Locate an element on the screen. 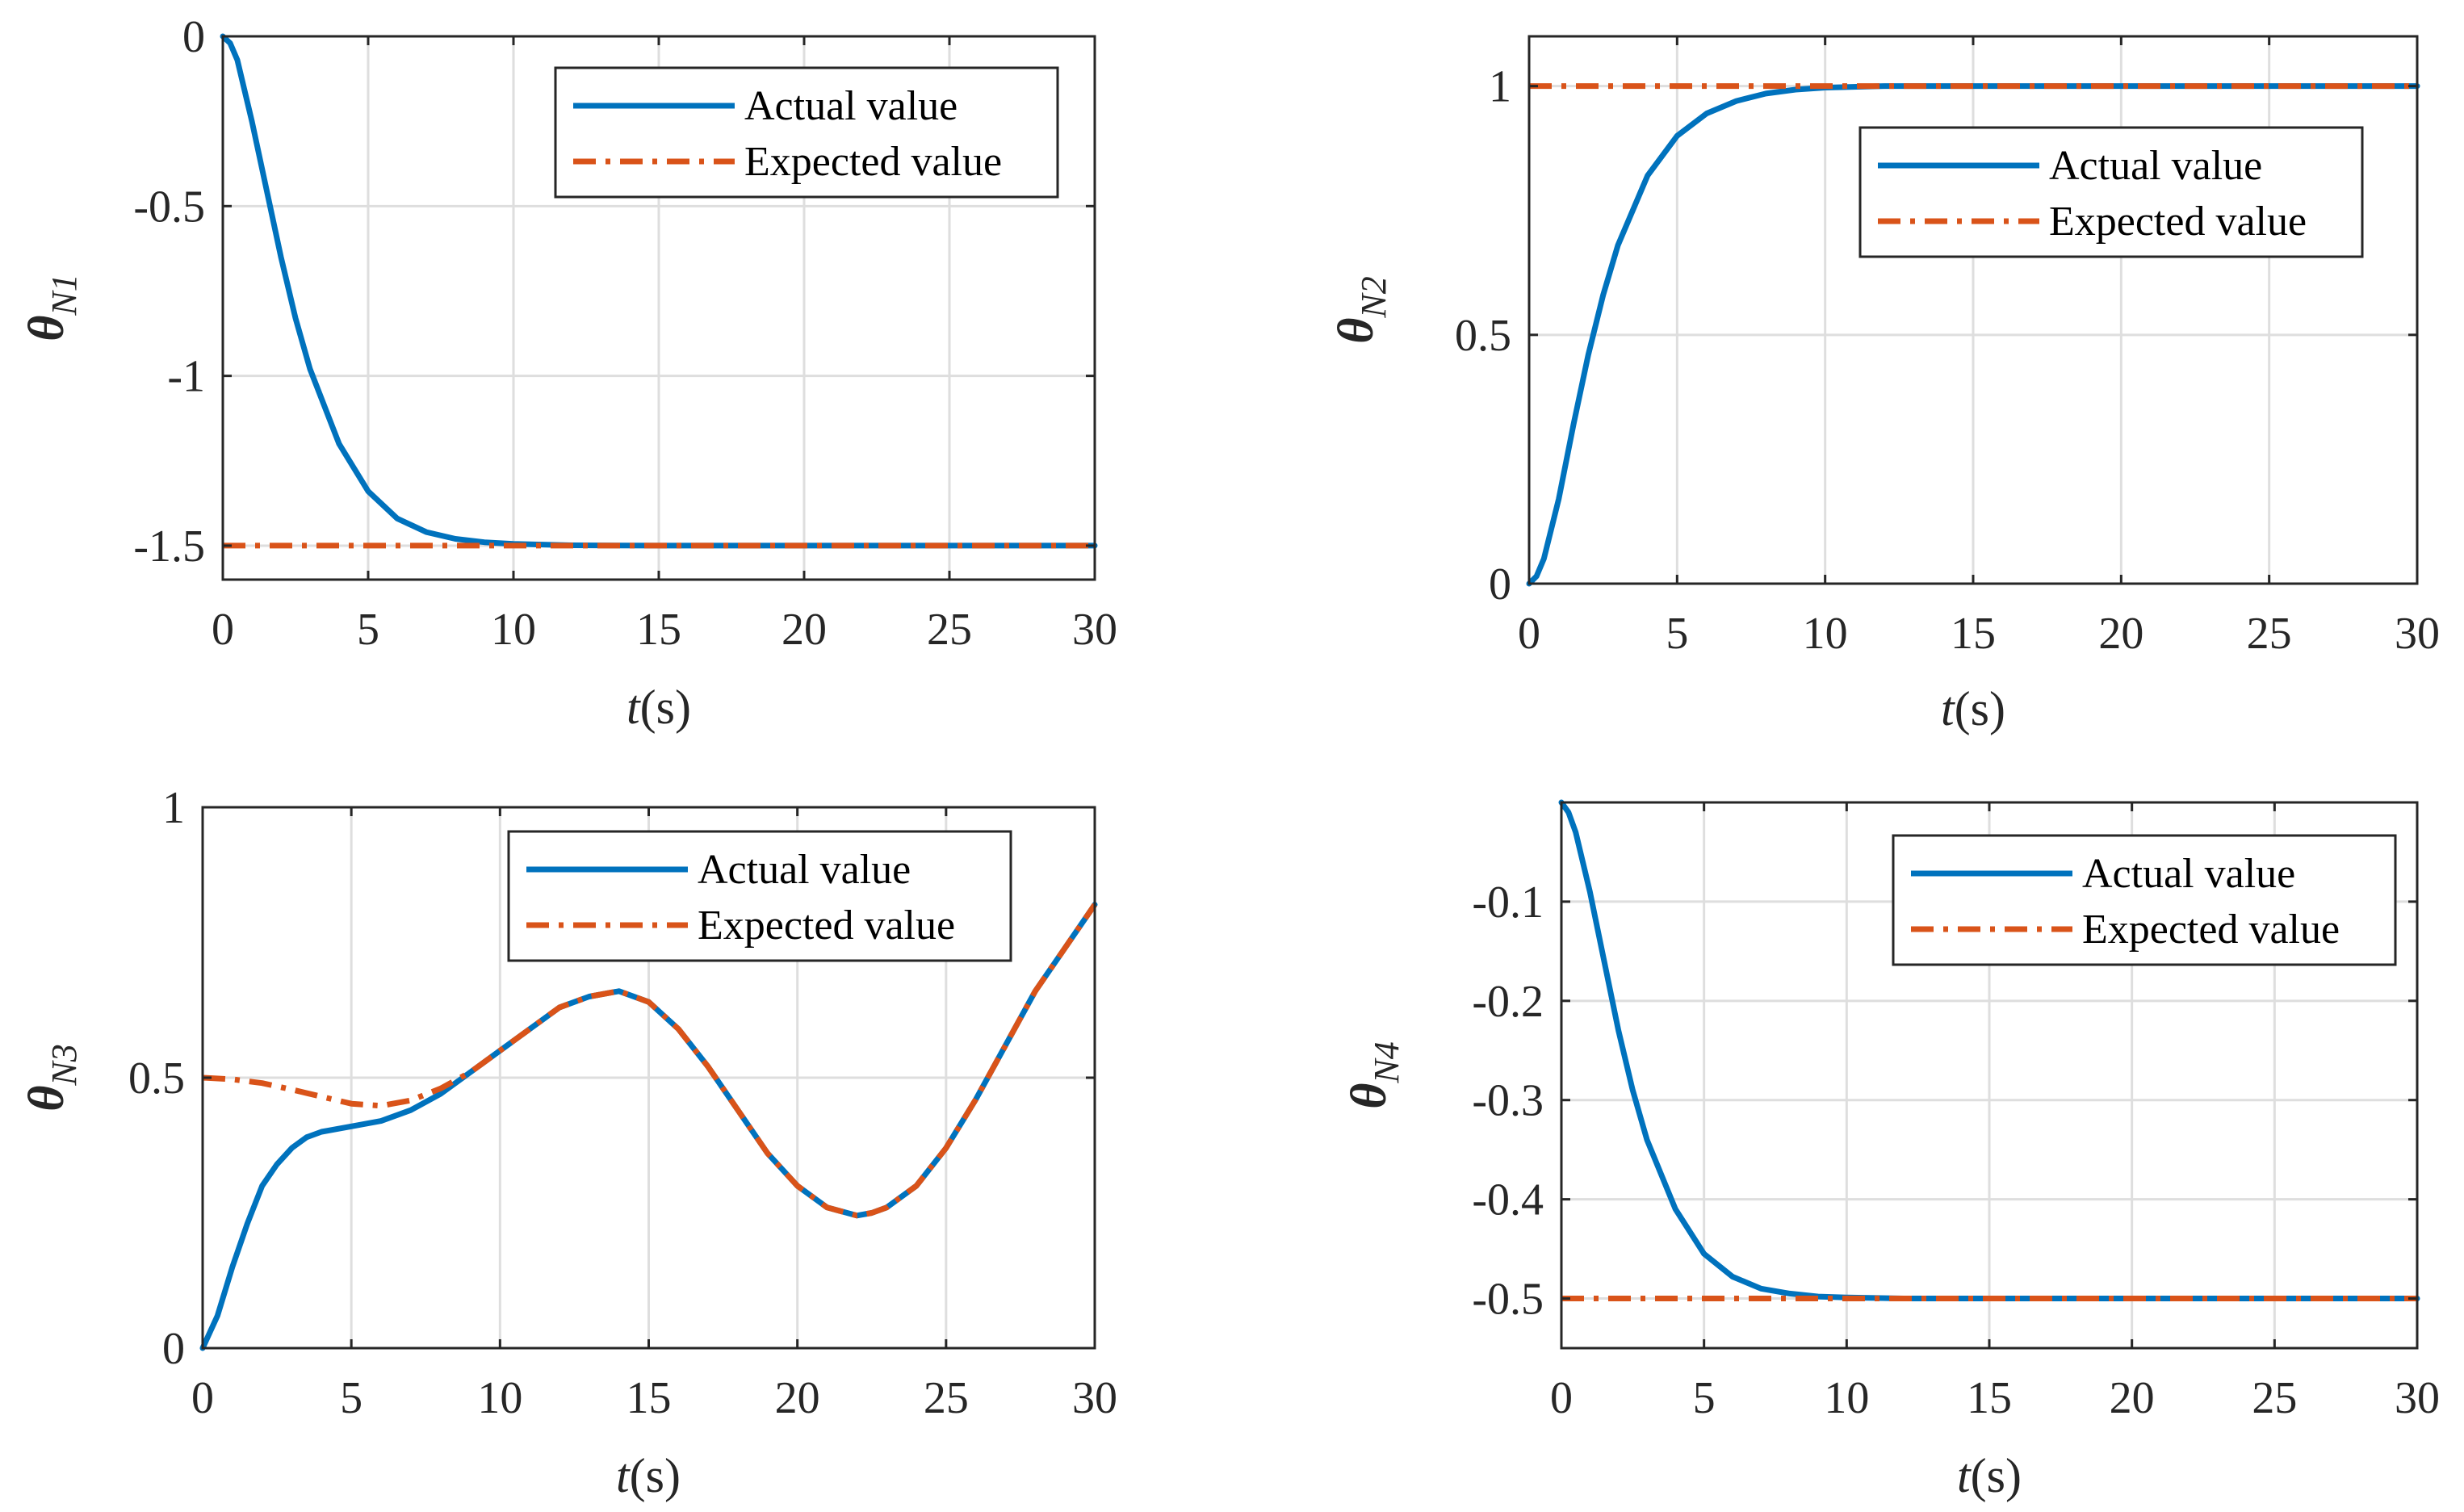 This screenshot has height=1512, width=2464. y-axis-subscript: N1 is located at coordinates (64, 295).